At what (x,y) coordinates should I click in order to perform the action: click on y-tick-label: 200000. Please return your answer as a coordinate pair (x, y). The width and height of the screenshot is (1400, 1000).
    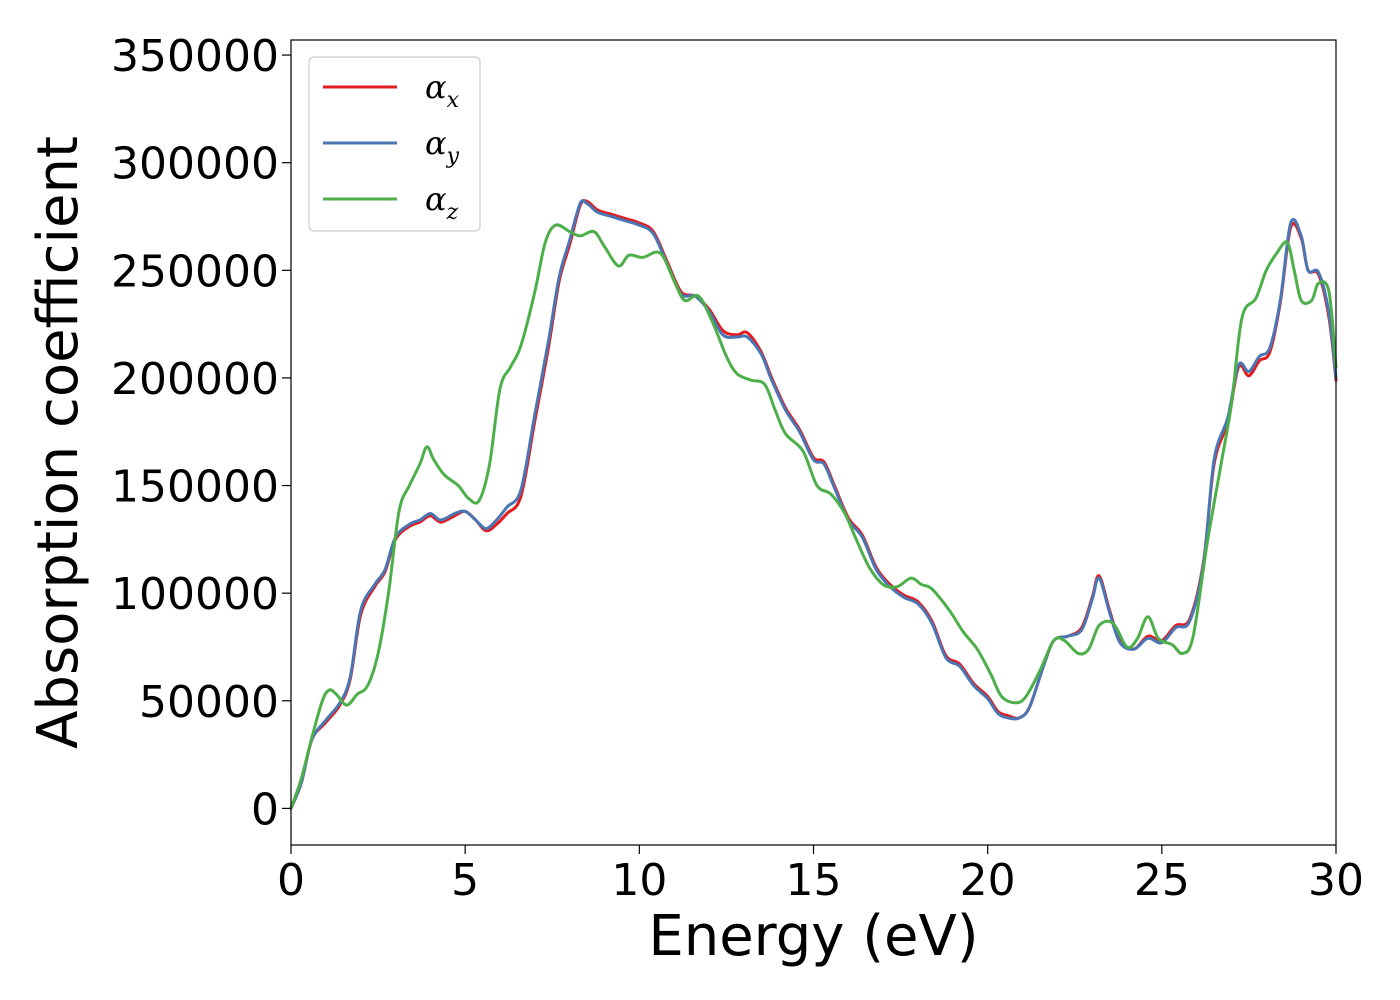
    Looking at the image, I should click on (195, 379).